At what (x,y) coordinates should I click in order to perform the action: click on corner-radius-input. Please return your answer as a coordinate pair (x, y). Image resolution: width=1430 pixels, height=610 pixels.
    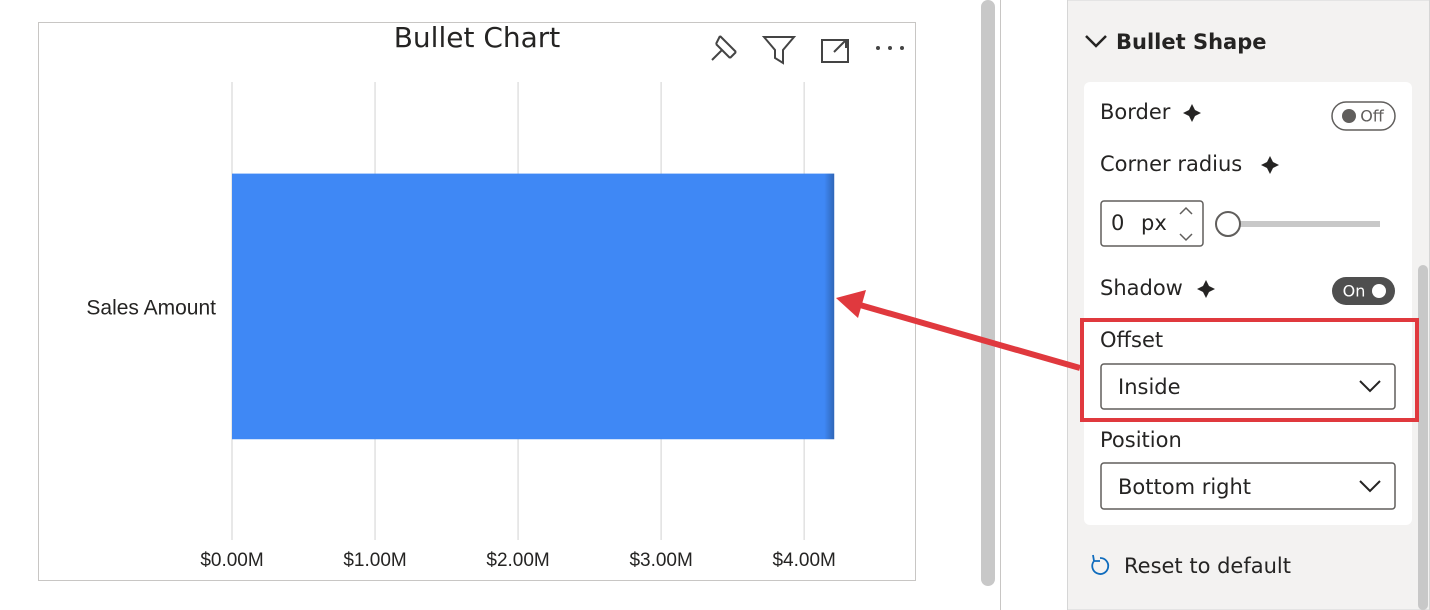
    Looking at the image, I should click on (1152, 223).